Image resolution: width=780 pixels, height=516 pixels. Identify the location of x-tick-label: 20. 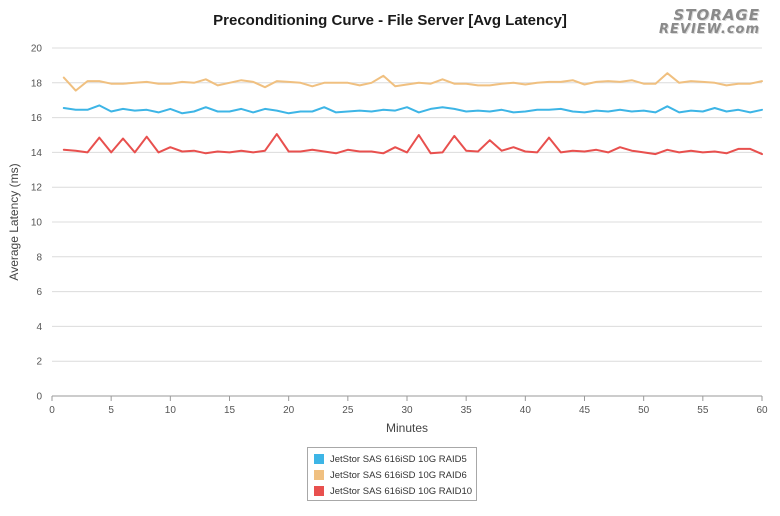
(289, 410).